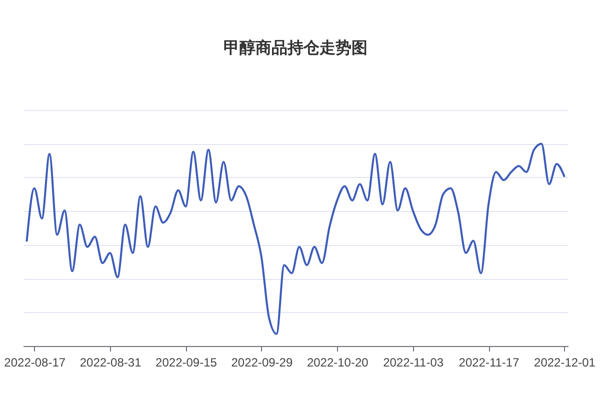  What do you see at coordinates (489, 363) in the screenshot?
I see `x-tick-label: 2022-11-17` at bounding box center [489, 363].